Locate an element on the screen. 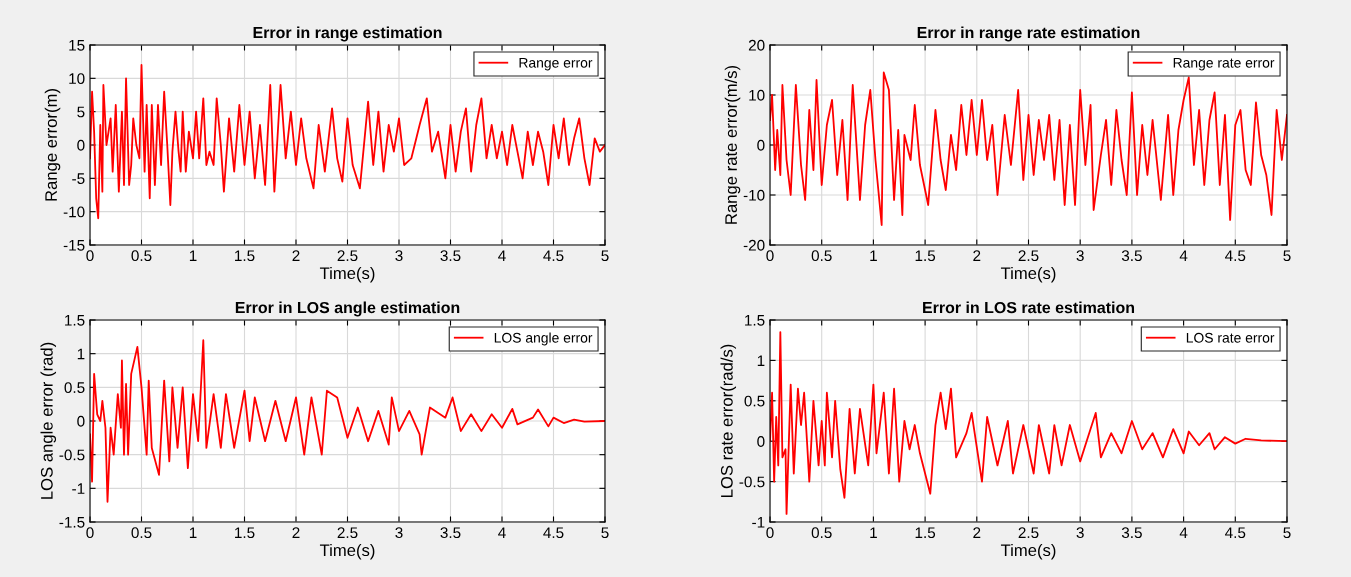 The image size is (1351, 577). chart-title: Error in range rate estimation is located at coordinates (1028, 34).